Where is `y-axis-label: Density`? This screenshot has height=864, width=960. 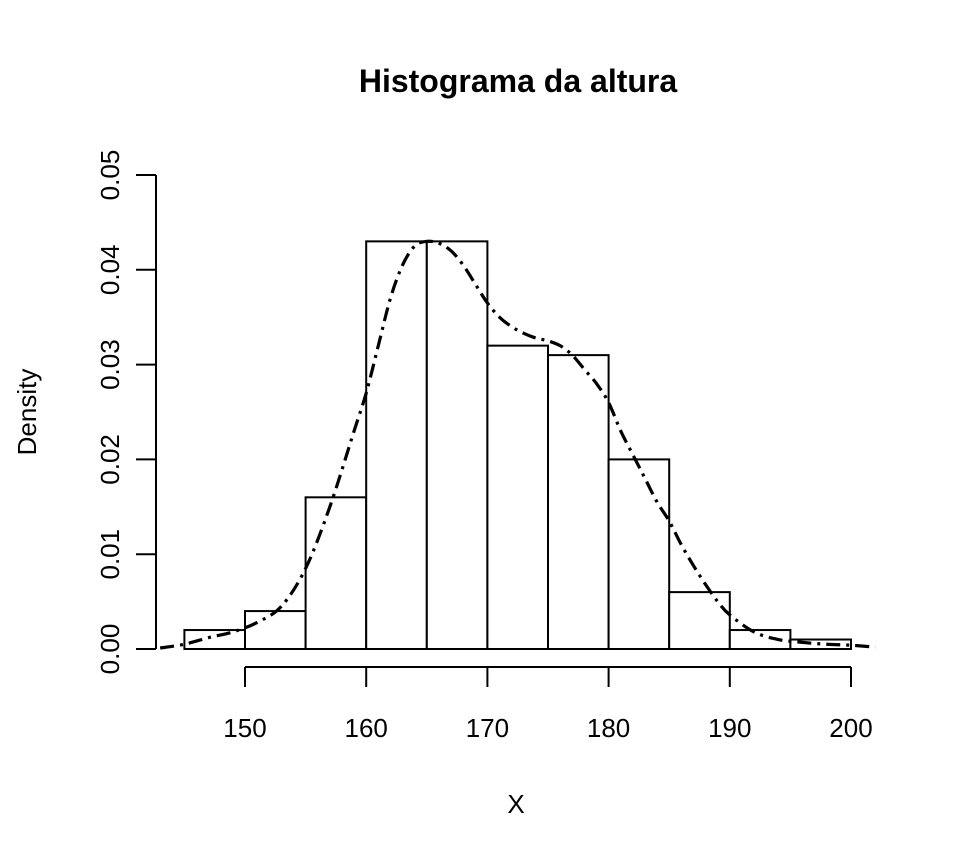
y-axis-label: Density is located at coordinates (27, 412).